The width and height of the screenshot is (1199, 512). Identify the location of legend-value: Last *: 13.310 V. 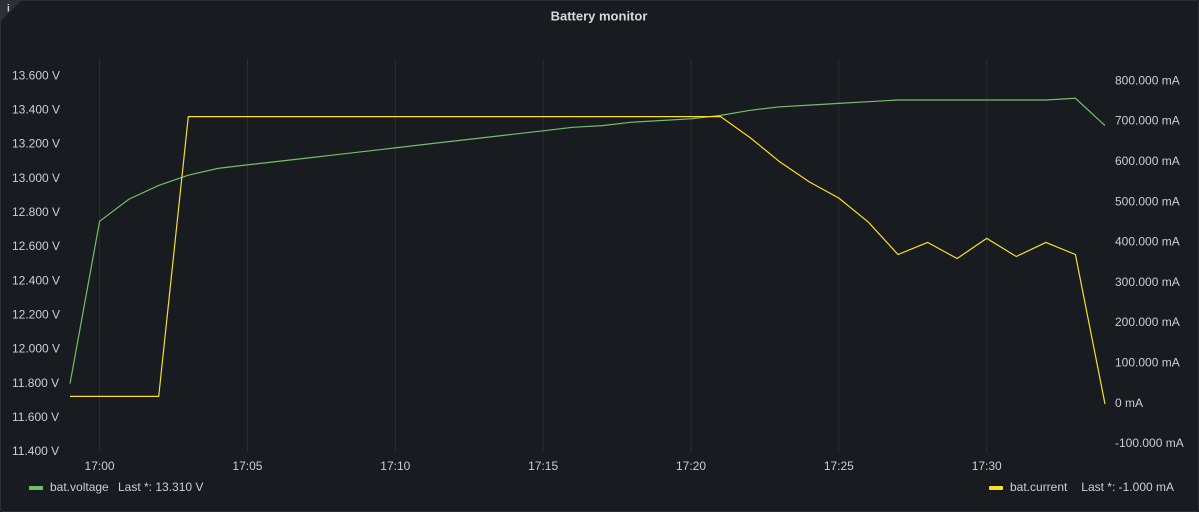
(160, 487).